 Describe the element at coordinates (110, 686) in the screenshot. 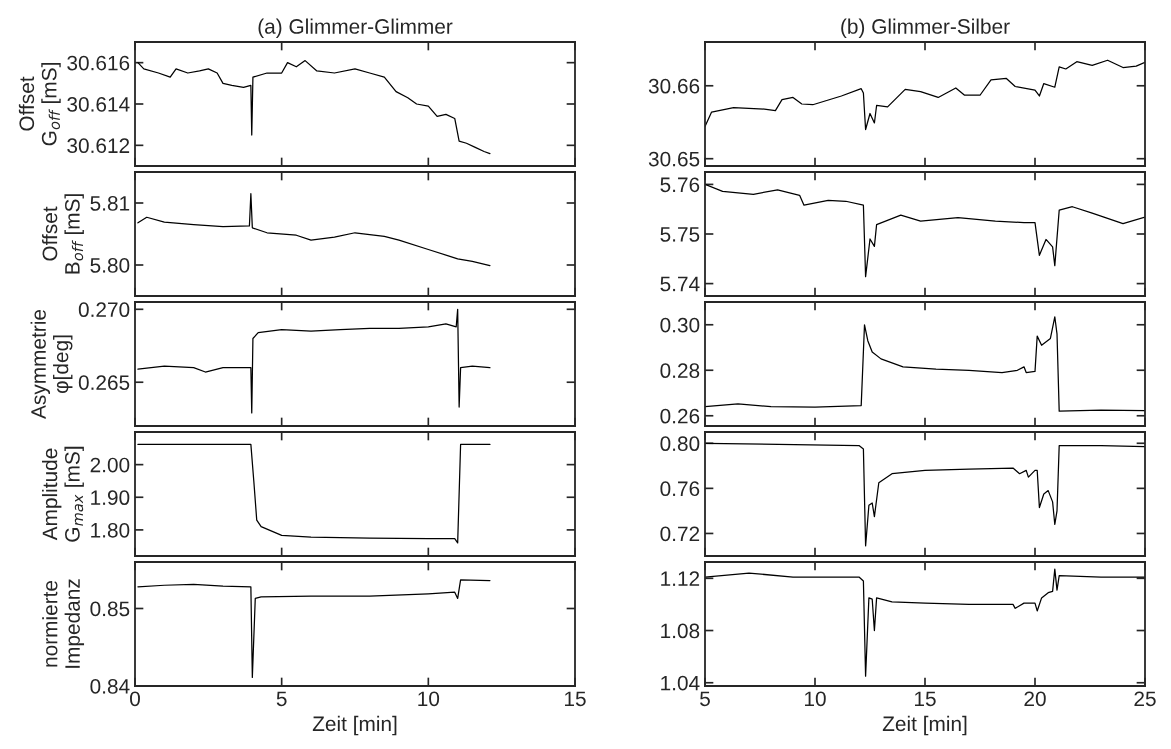

I see `y-tick-label: 0.84` at that location.